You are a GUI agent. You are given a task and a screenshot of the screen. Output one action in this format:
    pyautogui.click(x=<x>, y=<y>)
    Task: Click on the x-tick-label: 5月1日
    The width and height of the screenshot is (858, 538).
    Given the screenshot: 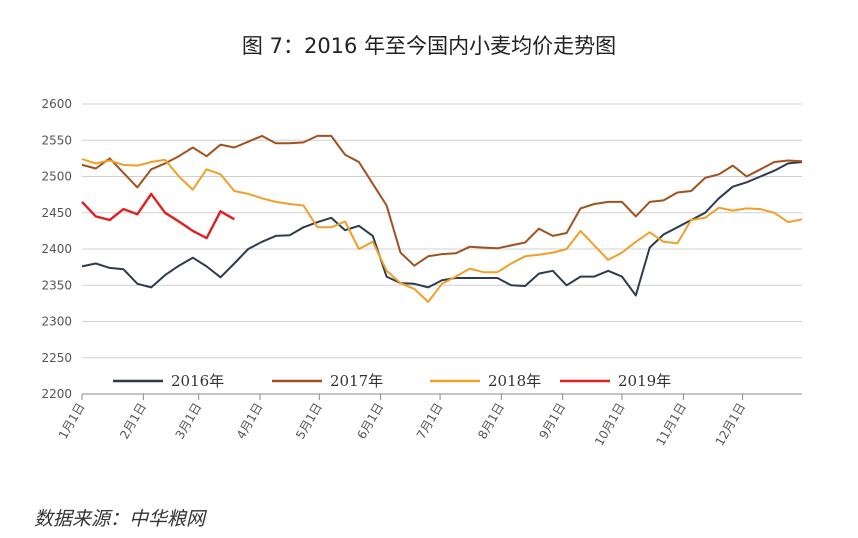 What is the action you would take?
    pyautogui.click(x=309, y=421)
    